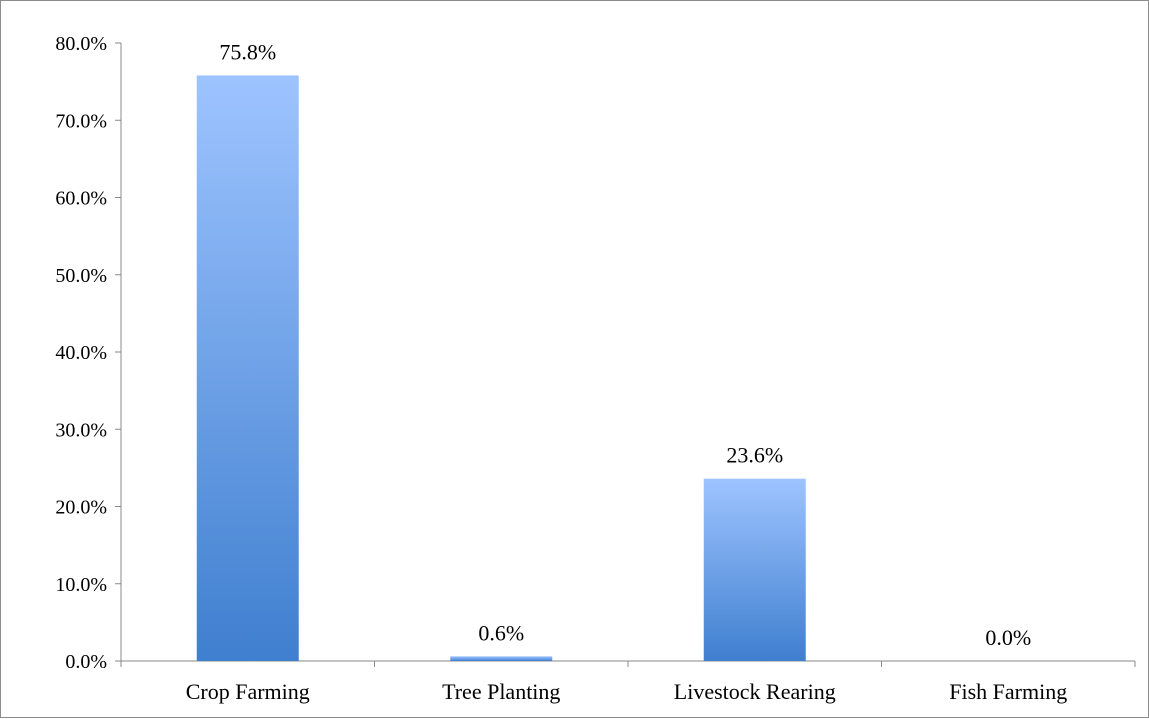  I want to click on data-label: 23.6%, so click(754, 455).